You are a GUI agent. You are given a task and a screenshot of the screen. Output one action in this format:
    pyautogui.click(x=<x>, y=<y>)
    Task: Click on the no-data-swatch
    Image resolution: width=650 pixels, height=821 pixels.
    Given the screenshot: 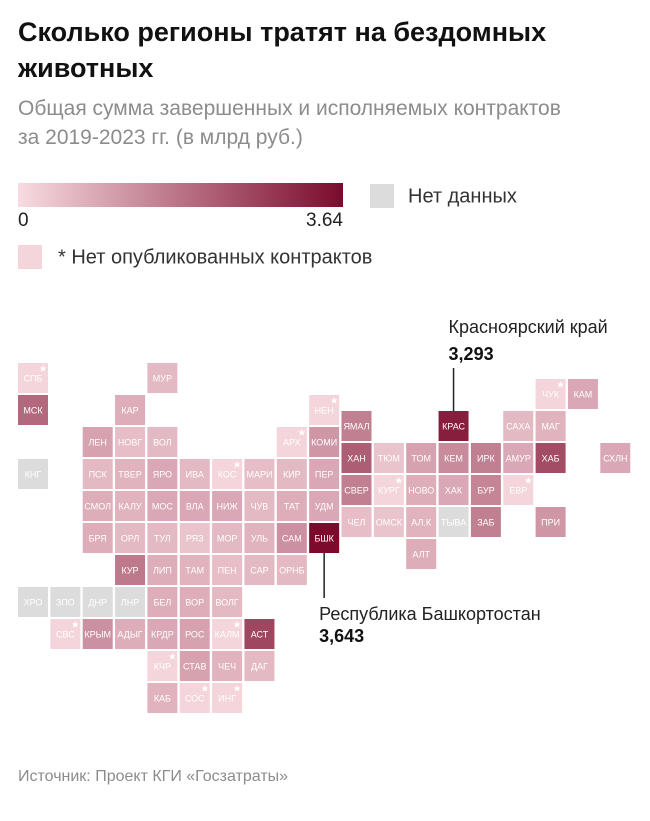 What is the action you would take?
    pyautogui.click(x=382, y=196)
    